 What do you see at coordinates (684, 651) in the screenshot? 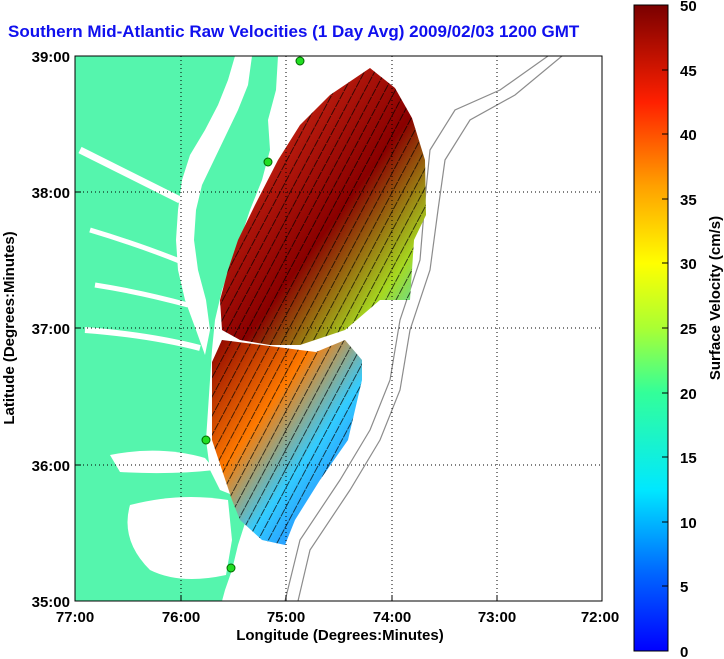
I see `colorbar-tick-label: 0` at bounding box center [684, 651].